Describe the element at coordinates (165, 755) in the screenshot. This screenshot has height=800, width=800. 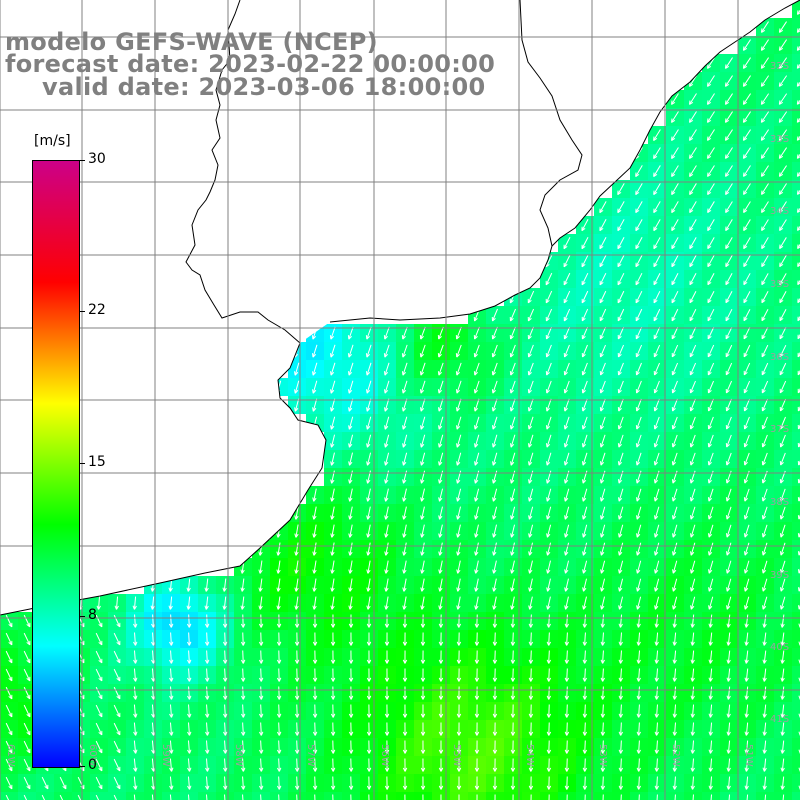
I see `longitude-label: 59W` at that location.